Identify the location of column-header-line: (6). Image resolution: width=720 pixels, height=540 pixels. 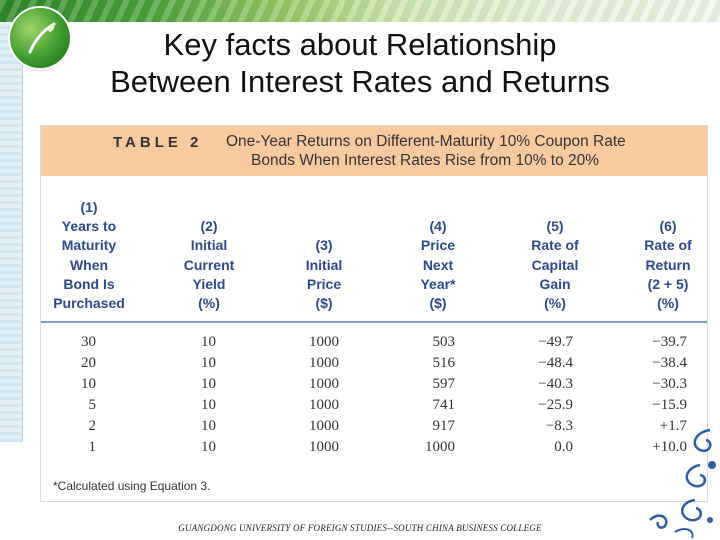
(668, 226).